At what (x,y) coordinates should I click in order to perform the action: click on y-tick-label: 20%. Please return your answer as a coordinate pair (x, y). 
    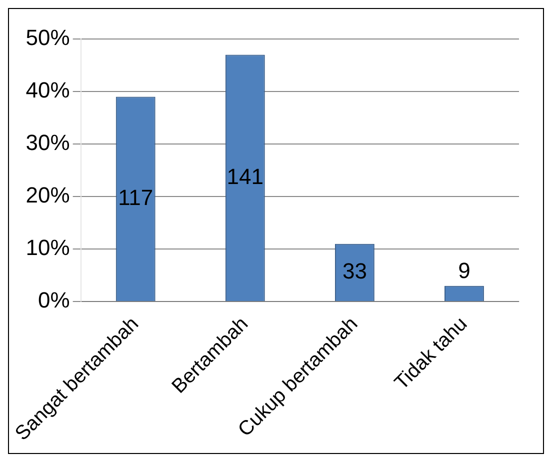
    Looking at the image, I should click on (48, 195).